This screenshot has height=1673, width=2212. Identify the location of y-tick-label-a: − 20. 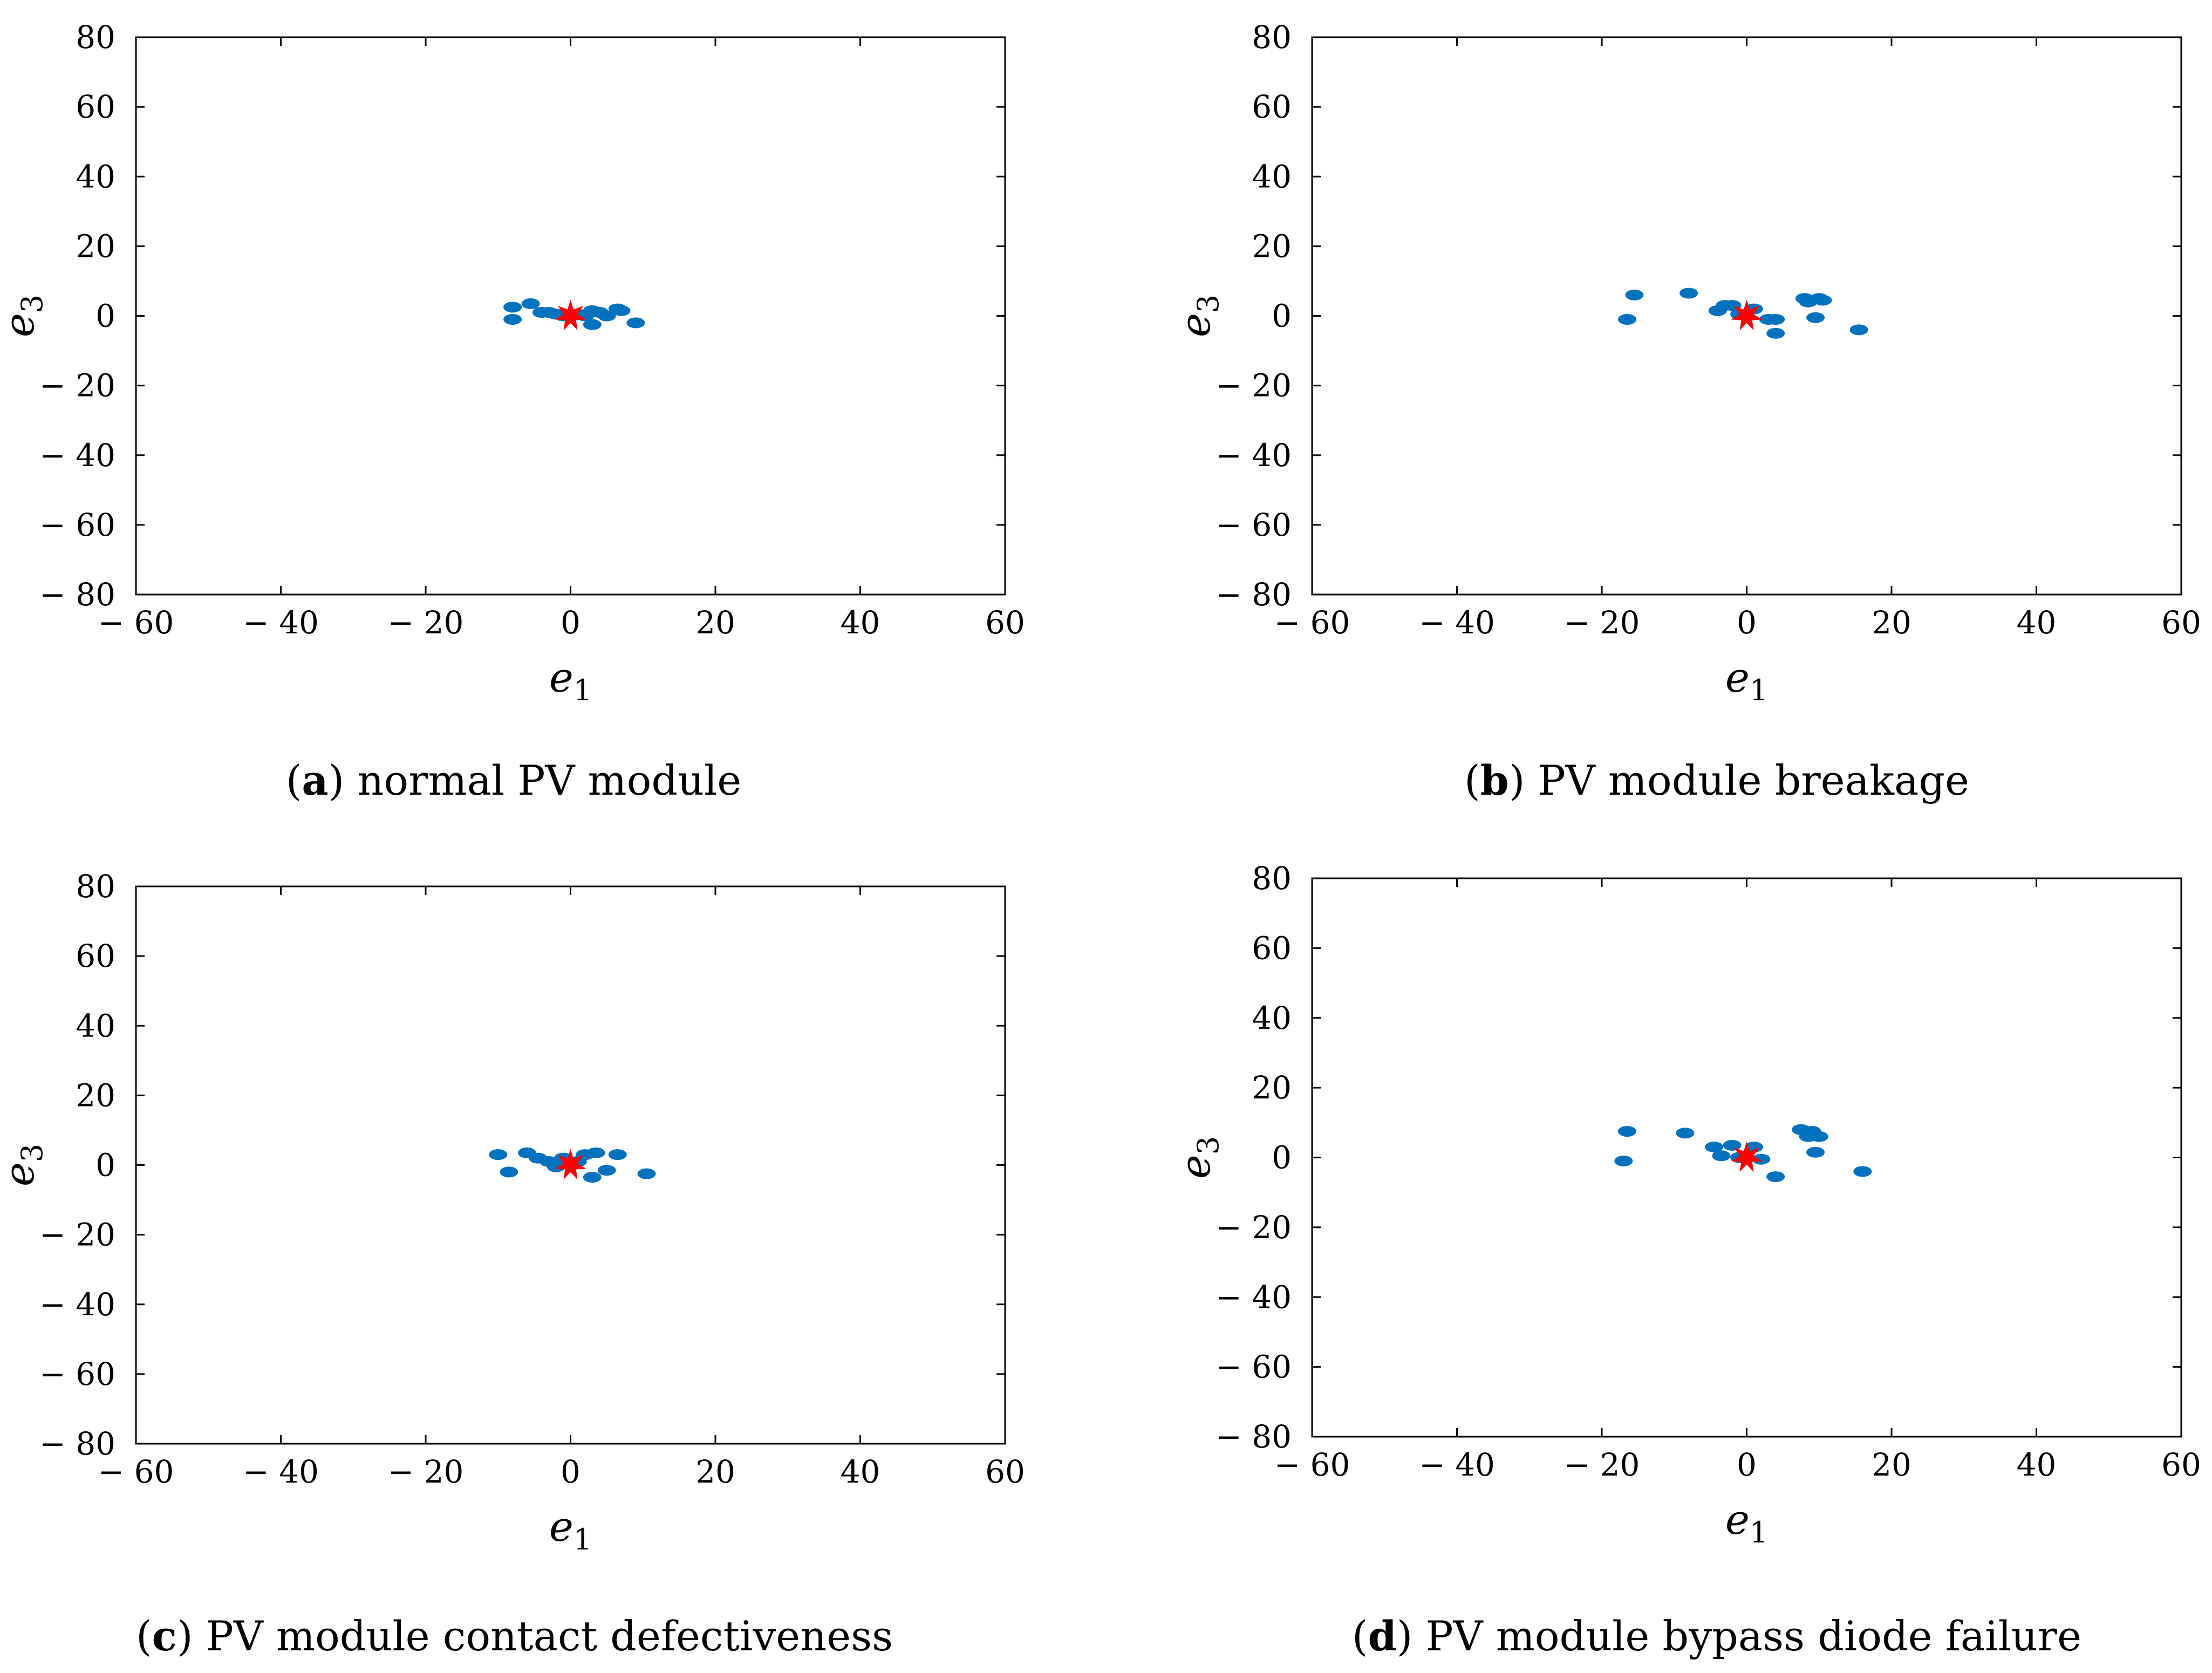
(77, 385).